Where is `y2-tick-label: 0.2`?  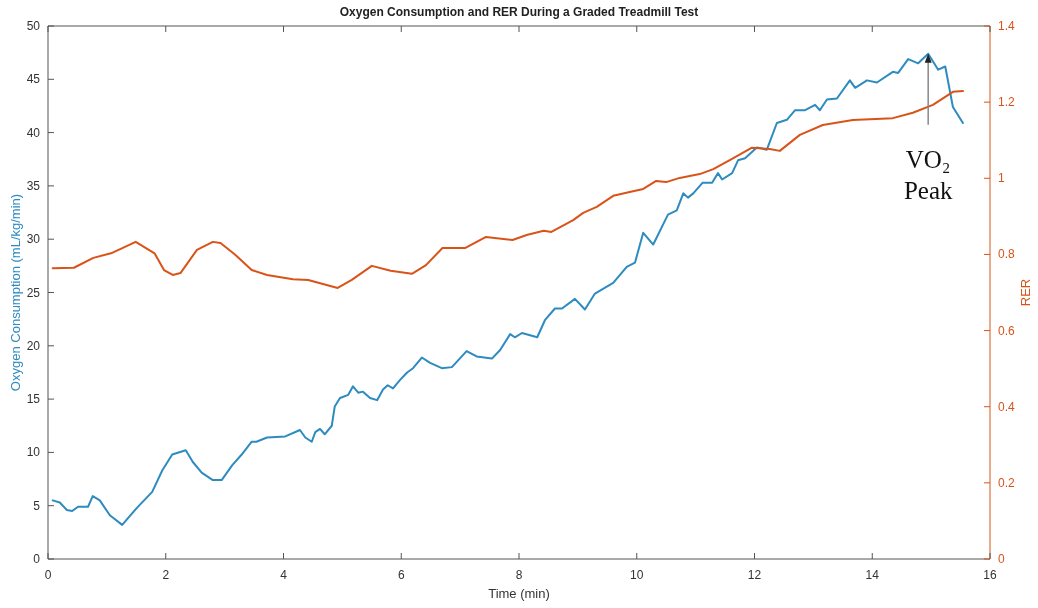
y2-tick-label: 0.2 is located at coordinates (1007, 482).